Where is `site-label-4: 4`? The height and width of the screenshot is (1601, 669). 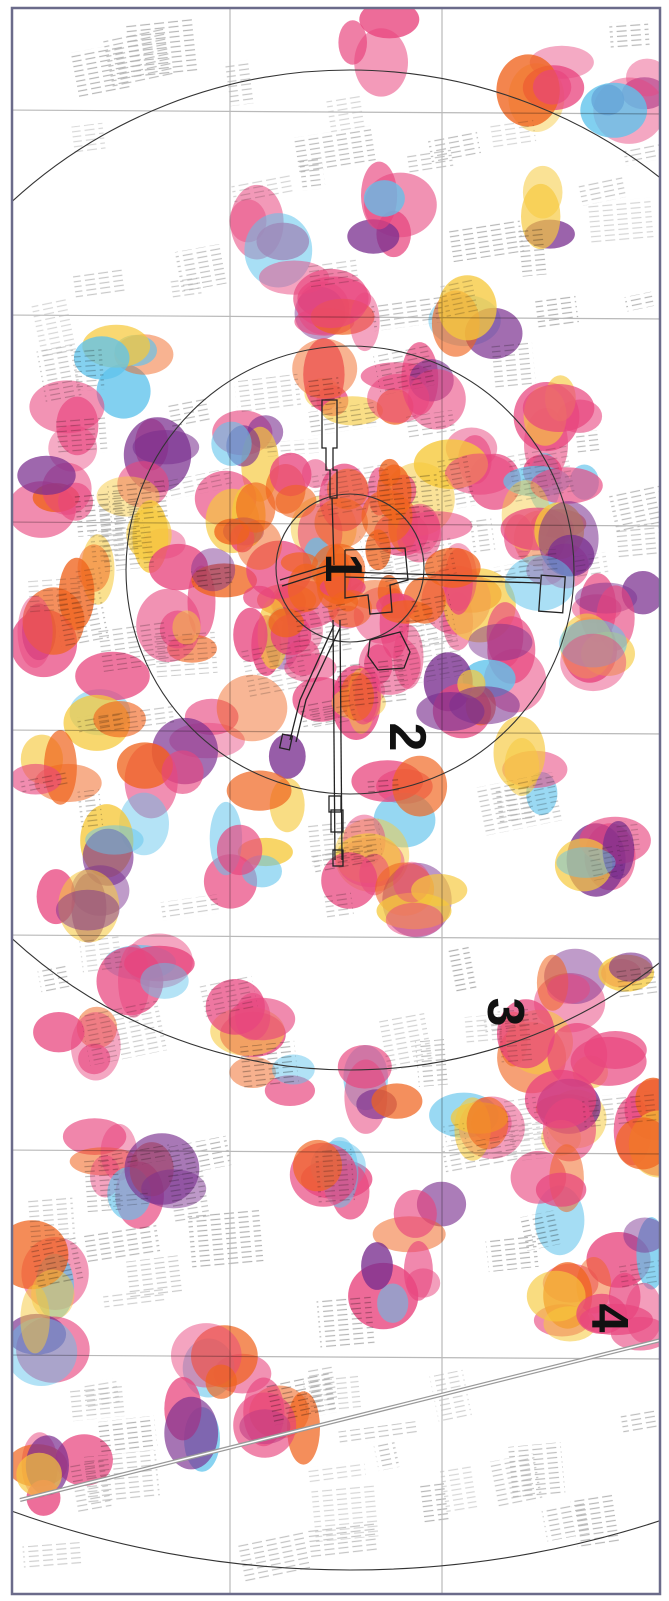
site-label-4: 4 is located at coordinates (609, 1318).